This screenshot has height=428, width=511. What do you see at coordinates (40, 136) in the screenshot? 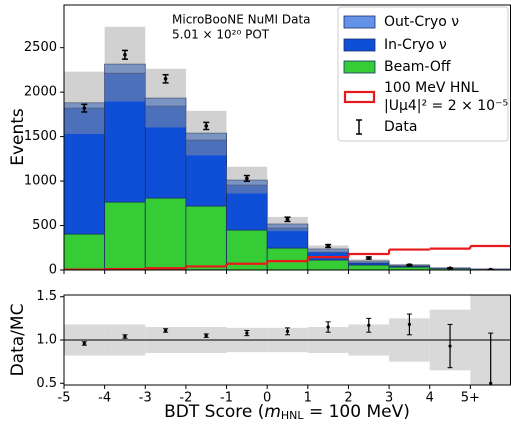
I see `y-tick-label: 1500` at bounding box center [40, 136].